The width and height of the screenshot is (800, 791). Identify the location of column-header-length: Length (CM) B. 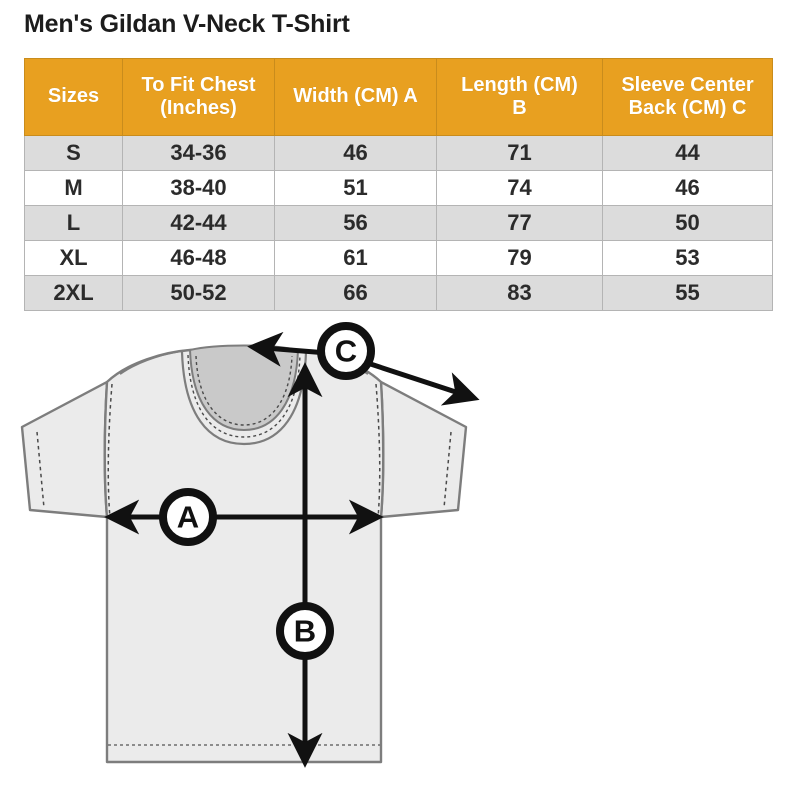
(519, 97).